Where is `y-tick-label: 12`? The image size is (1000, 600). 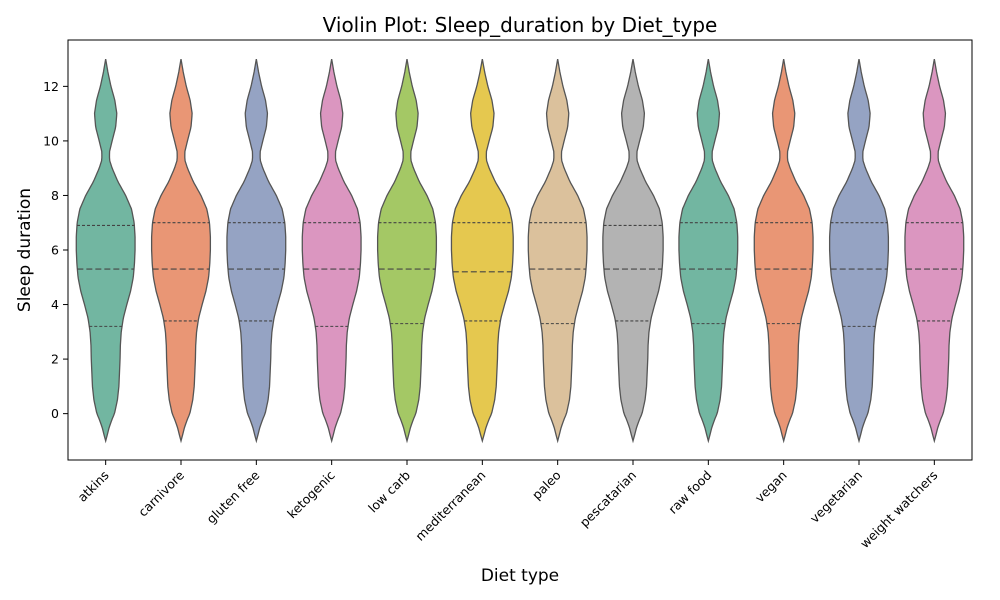 y-tick-label: 12 is located at coordinates (51, 86).